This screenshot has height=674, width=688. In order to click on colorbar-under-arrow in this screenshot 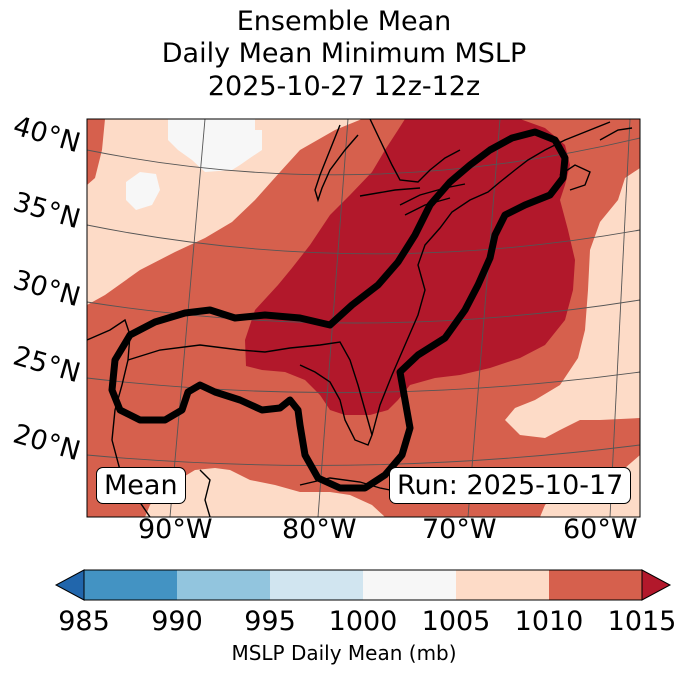, I will do `click(69, 585)`.